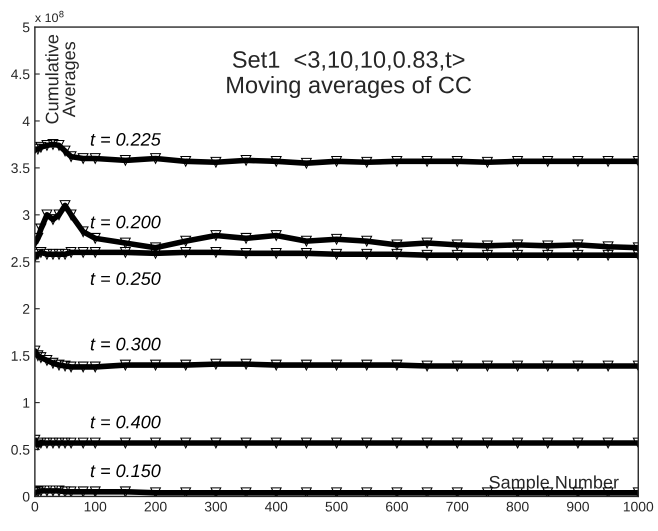  What do you see at coordinates (155, 507) in the screenshot?
I see `x-tick-label: 200` at bounding box center [155, 507].